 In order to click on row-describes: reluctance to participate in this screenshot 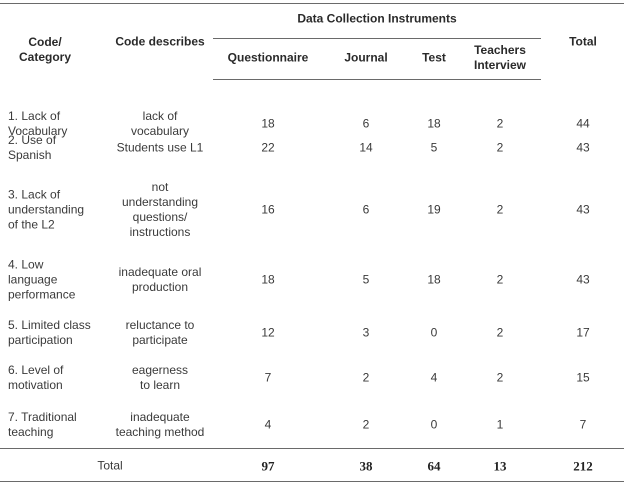, I will do `click(160, 332)`.